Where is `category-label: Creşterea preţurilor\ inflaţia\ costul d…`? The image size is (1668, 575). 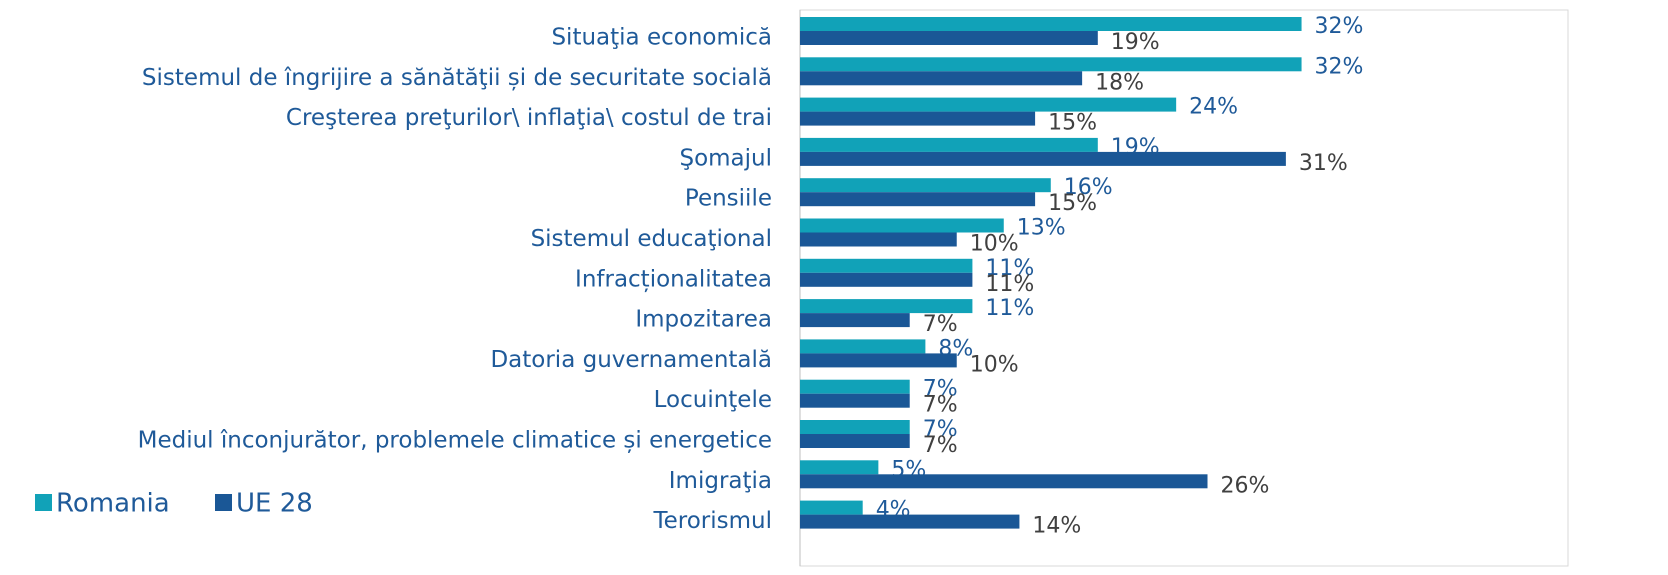
category-label: Creşterea preţurilor\ inflaţia\ costul d… is located at coordinates (529, 118).